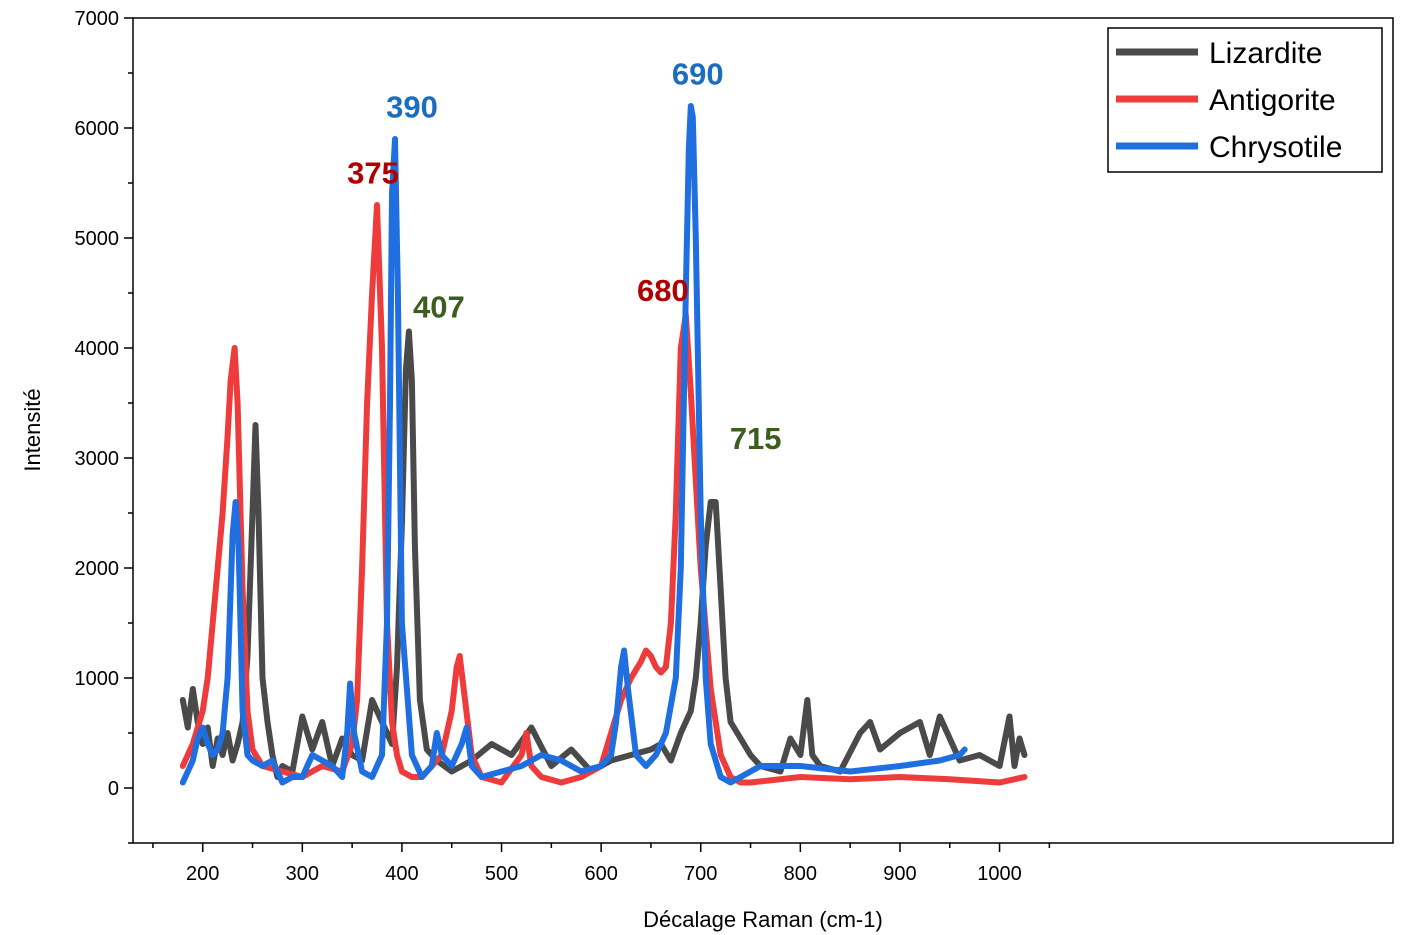  I want to click on x-axis-title: Décalage Raman (cm-1), so click(763, 919).